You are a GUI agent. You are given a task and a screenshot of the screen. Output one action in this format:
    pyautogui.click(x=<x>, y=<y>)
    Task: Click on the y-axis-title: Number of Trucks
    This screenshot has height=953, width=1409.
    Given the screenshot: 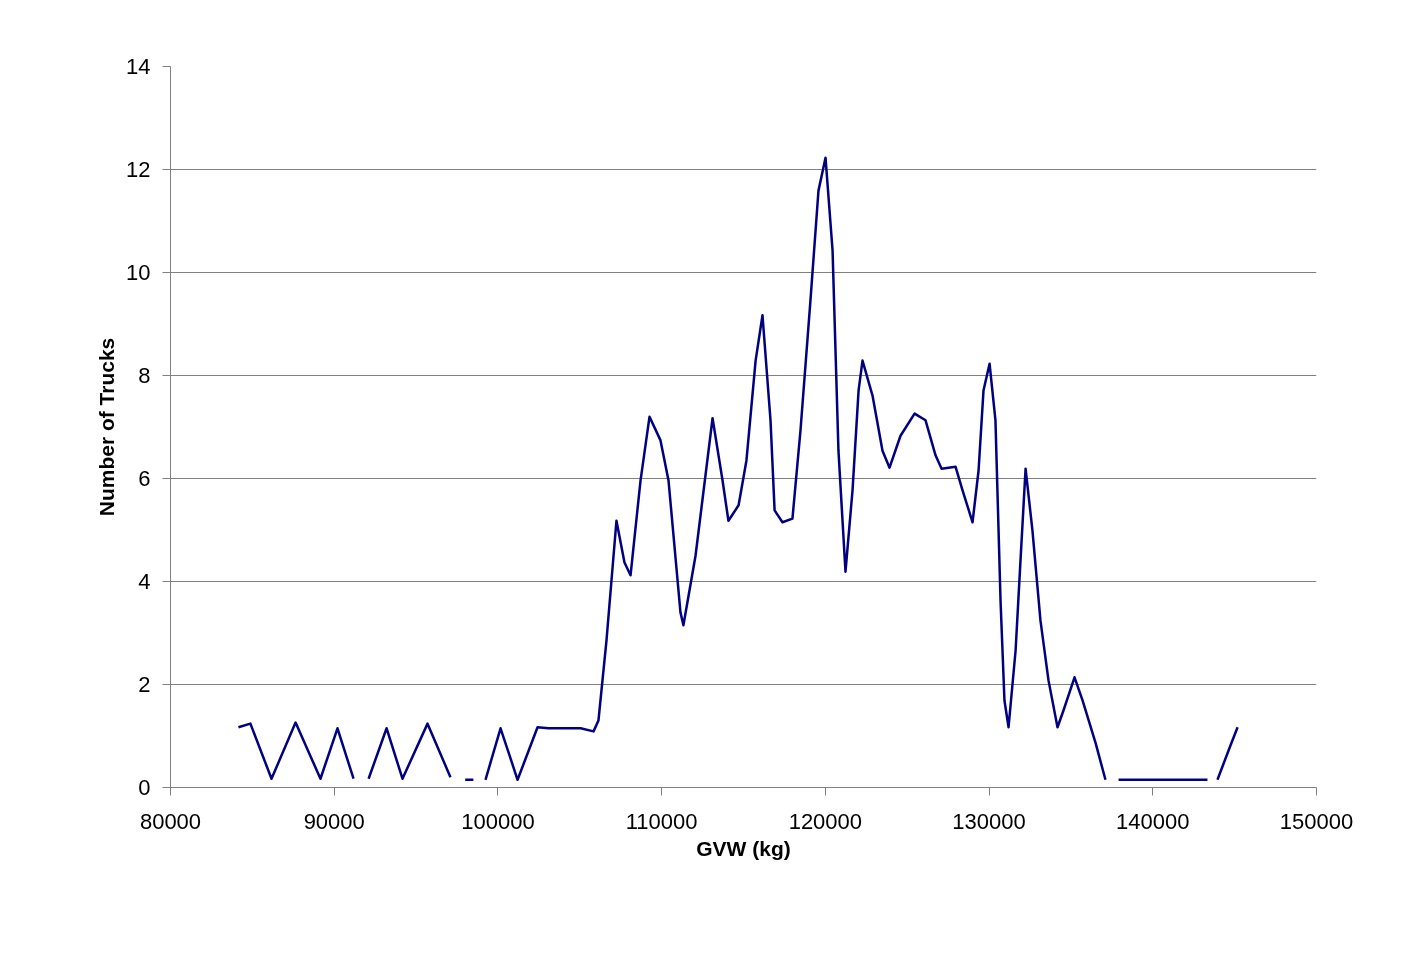 What is the action you would take?
    pyautogui.click(x=107, y=427)
    